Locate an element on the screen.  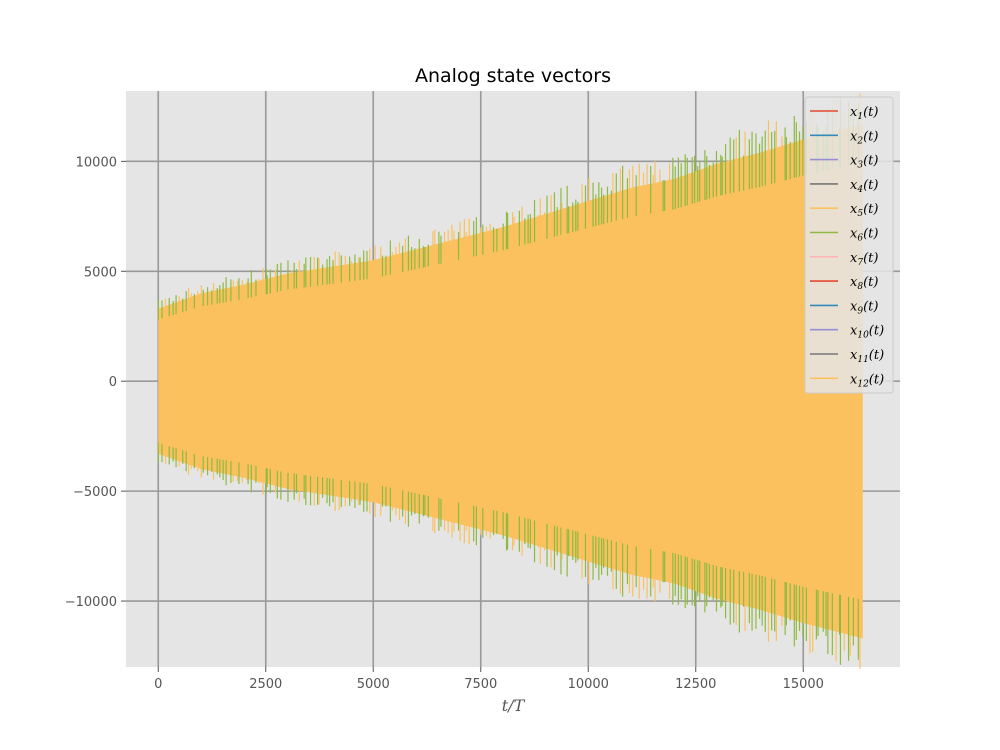
chart-title: Analog state vectors is located at coordinates (513, 76).